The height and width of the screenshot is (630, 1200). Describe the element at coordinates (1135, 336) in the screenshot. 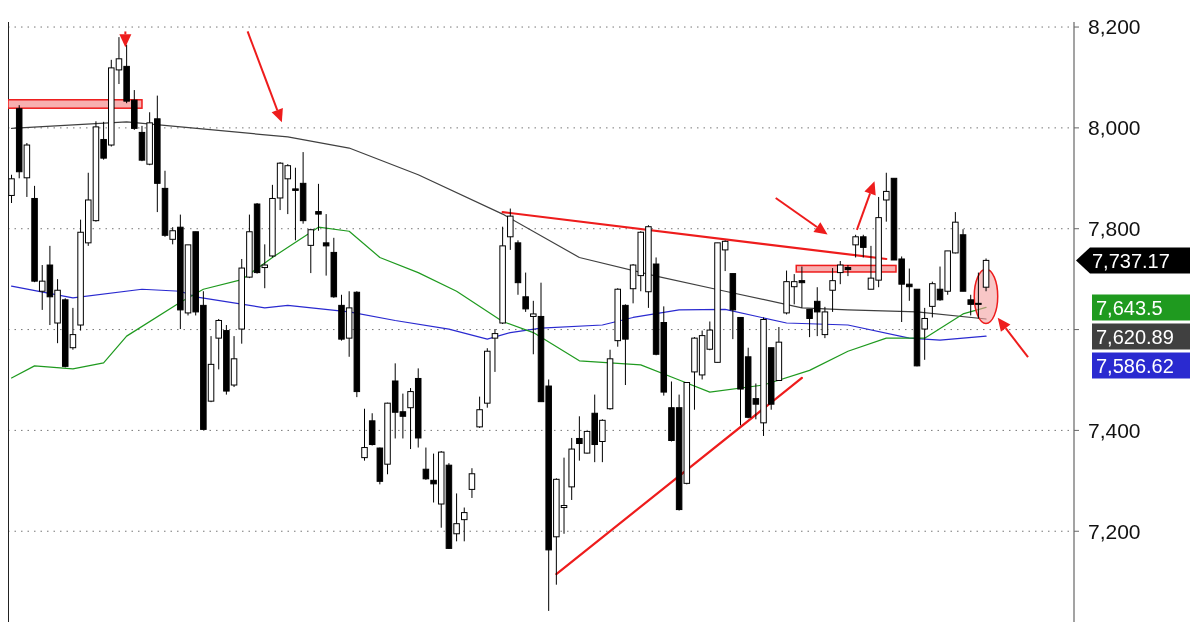

I see `text: 7,620.89` at that location.